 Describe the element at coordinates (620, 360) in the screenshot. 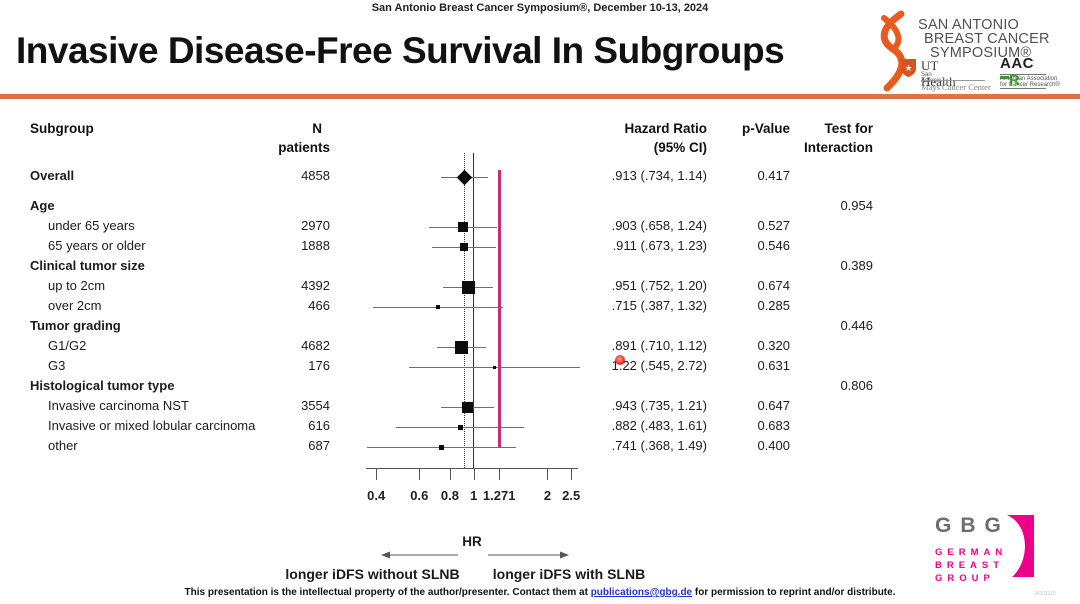

I see `laser-pointer-dot` at that location.